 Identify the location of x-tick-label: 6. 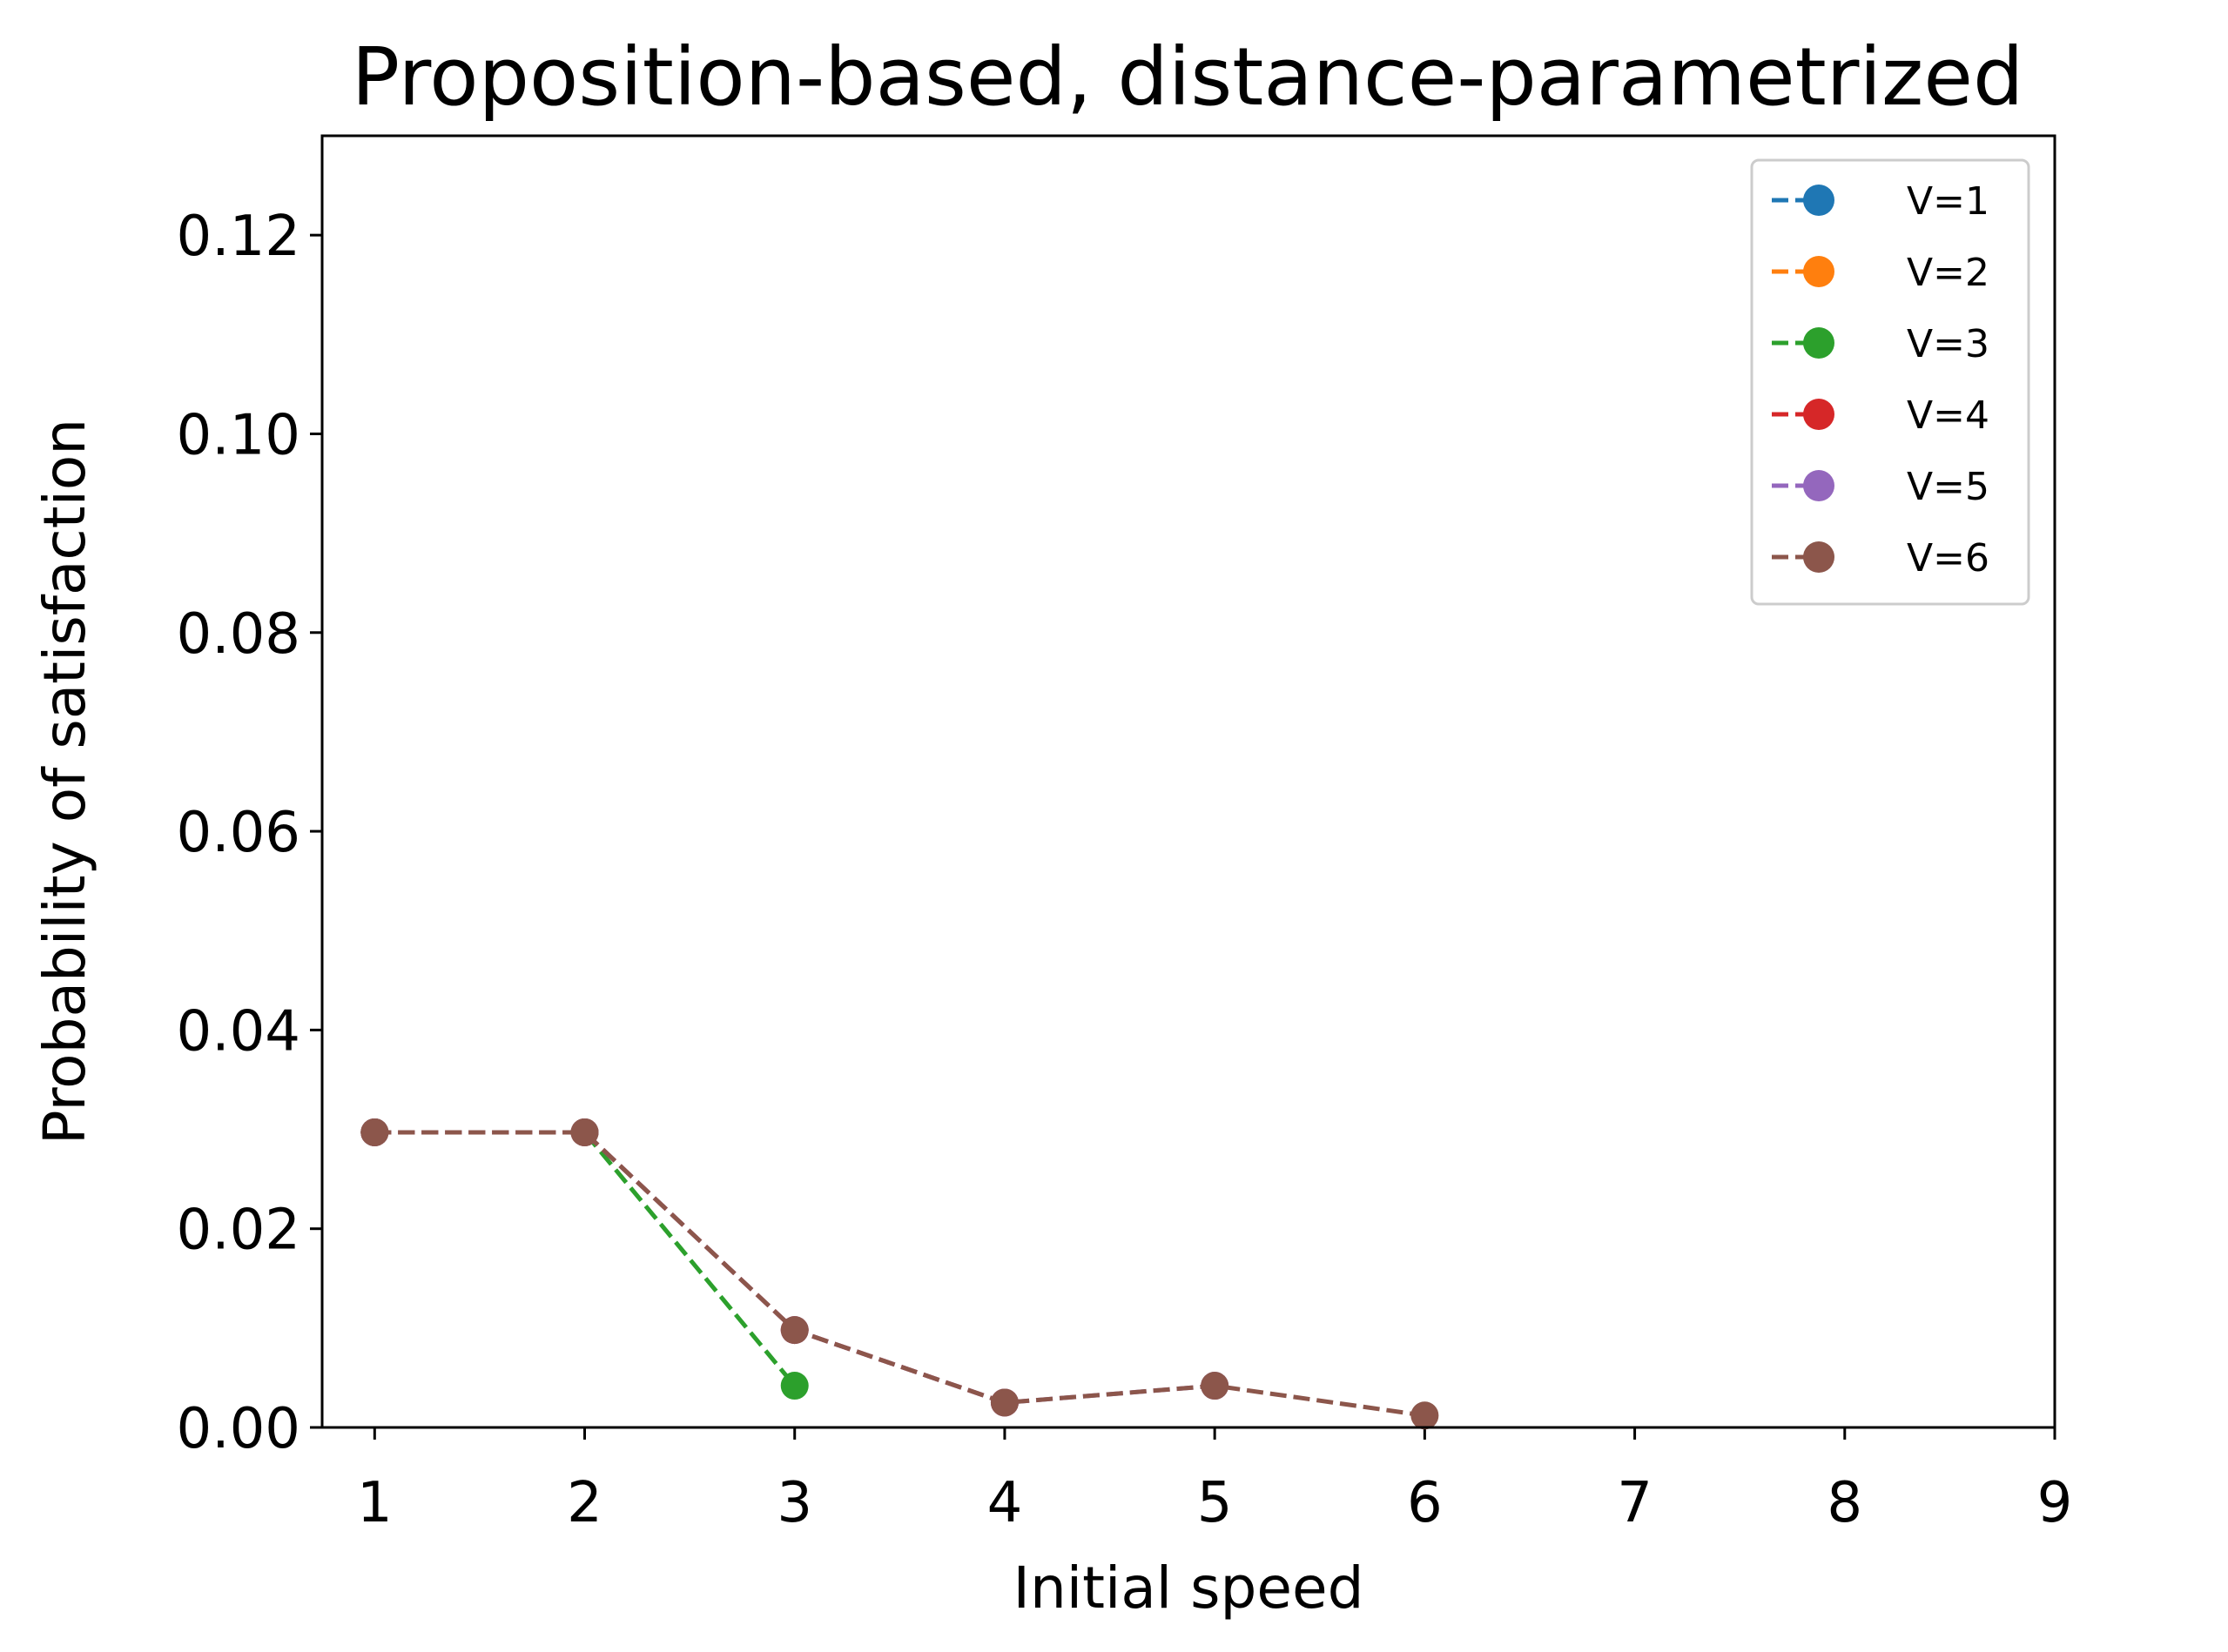
(1425, 1503).